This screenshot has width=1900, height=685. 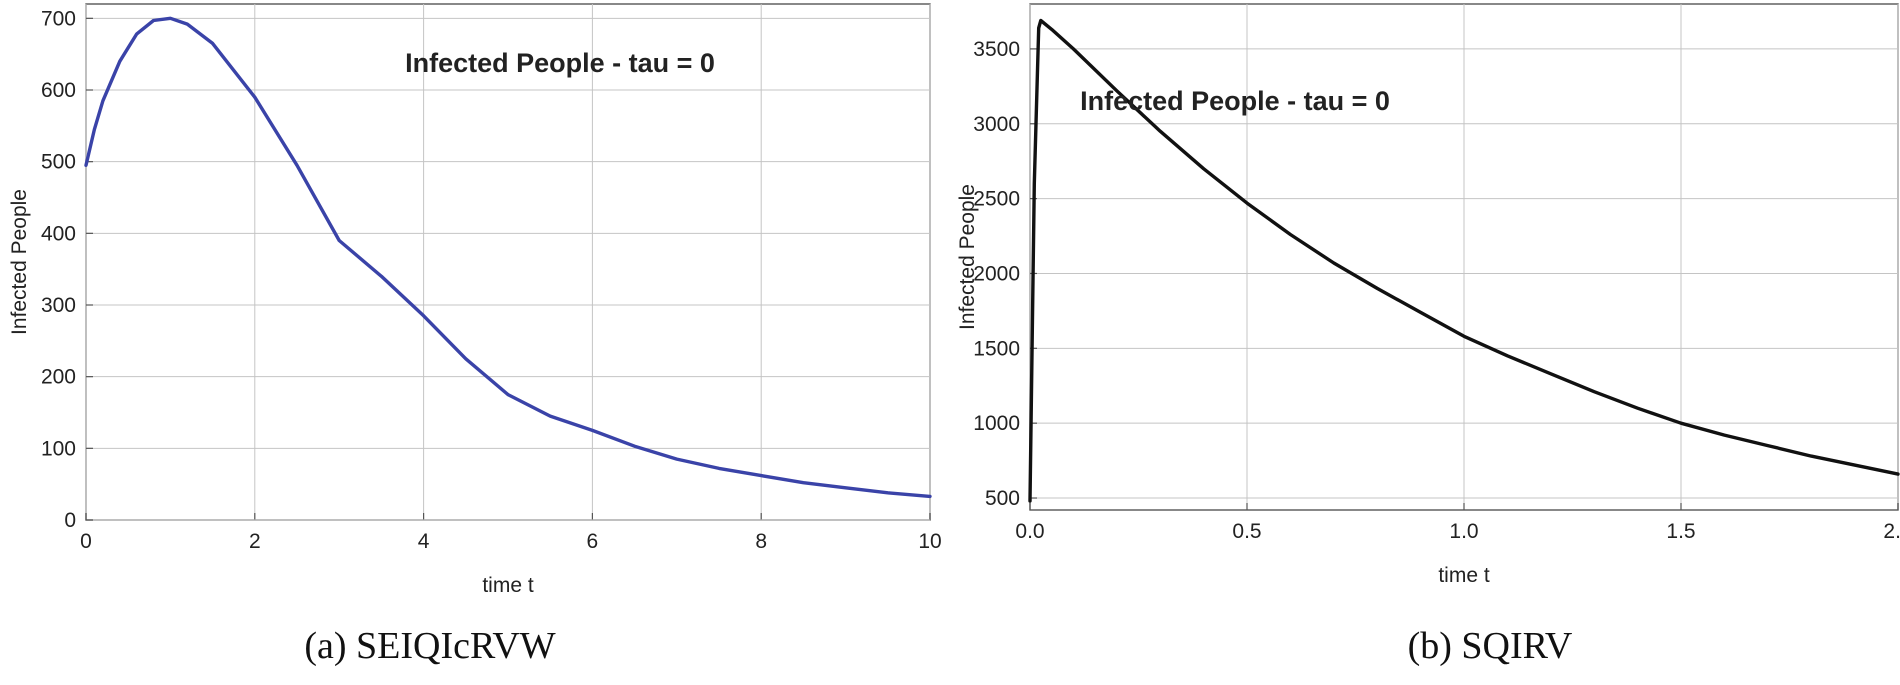 What do you see at coordinates (58, 18) in the screenshot?
I see `y-tick-label: 700` at bounding box center [58, 18].